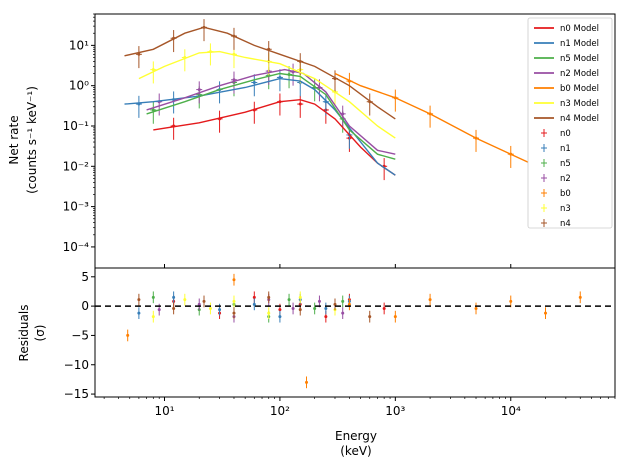 The height and width of the screenshot is (470, 630). I want to click on legend-label-n0: n0, so click(565, 134).